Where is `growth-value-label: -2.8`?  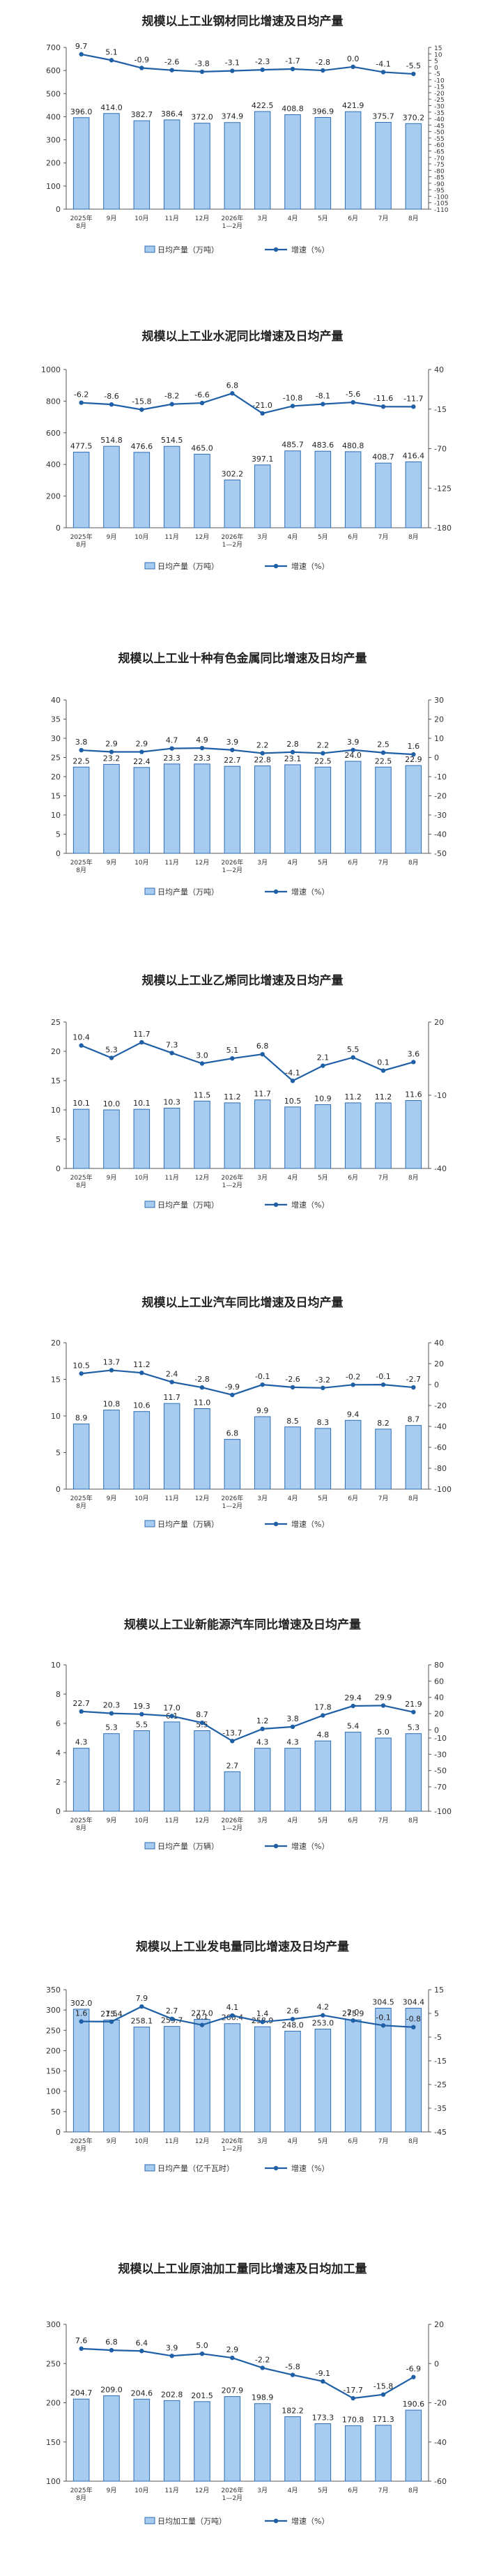
growth-value-label: -2.8 is located at coordinates (323, 62).